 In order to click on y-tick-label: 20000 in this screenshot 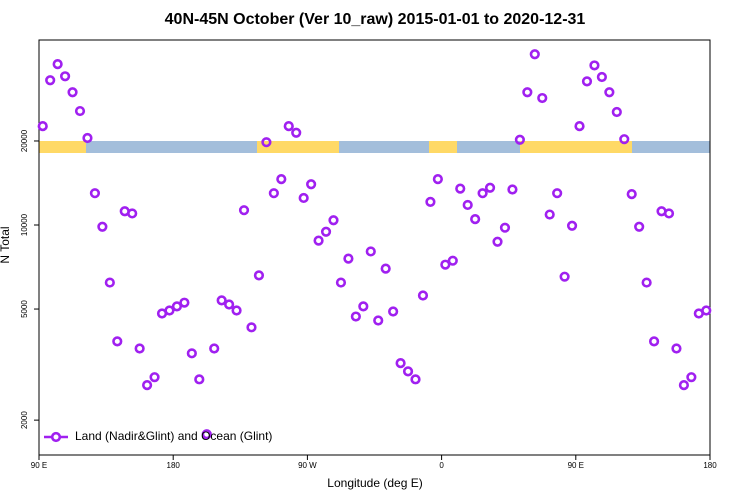, I will do `click(24, 140)`.